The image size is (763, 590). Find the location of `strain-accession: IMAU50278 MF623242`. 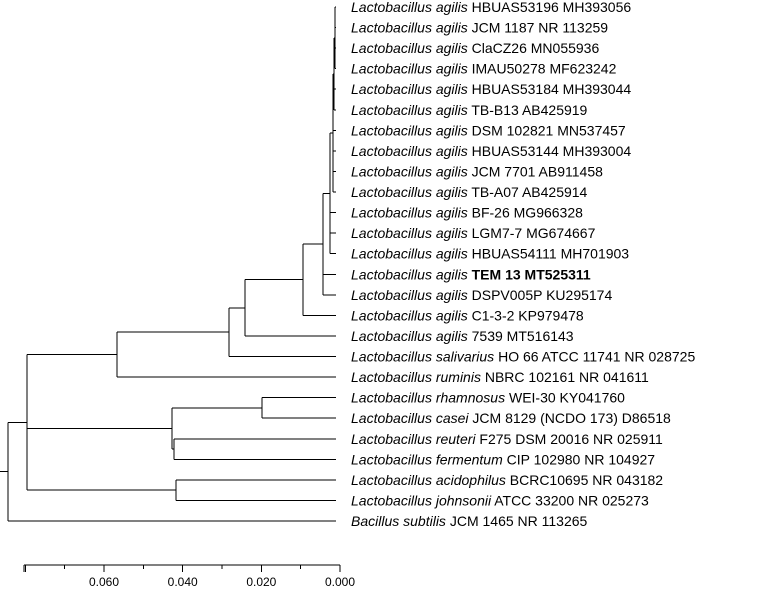

strain-accession: IMAU50278 MF623242 is located at coordinates (544, 69).